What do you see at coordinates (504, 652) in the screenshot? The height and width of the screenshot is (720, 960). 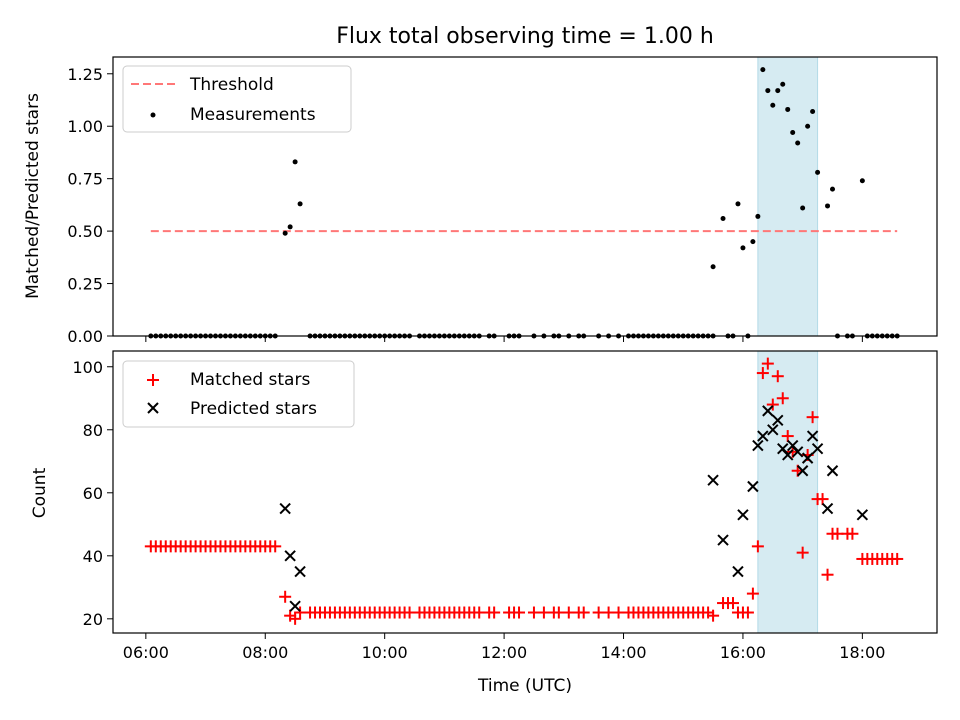 I see `x-tick-label: 12:00` at bounding box center [504, 652].